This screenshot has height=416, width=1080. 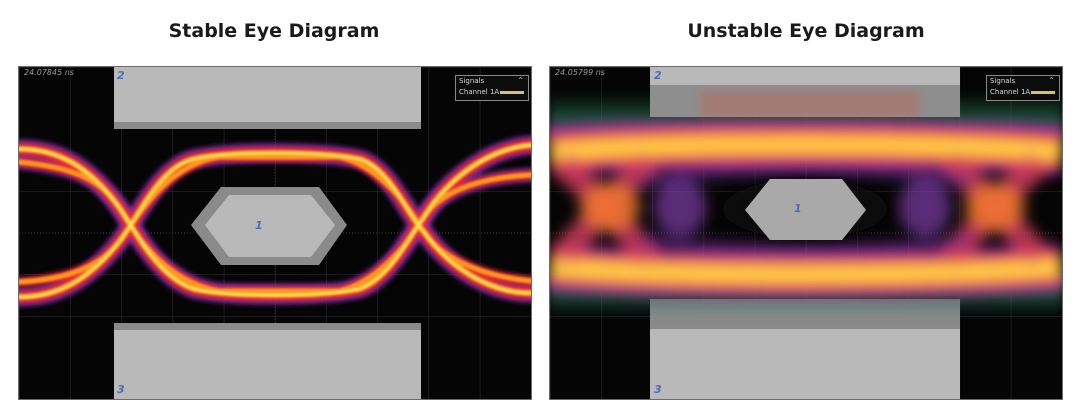 What do you see at coordinates (274, 31) in the screenshot?
I see `stable-eye-title: Stable Eye Diagram` at bounding box center [274, 31].